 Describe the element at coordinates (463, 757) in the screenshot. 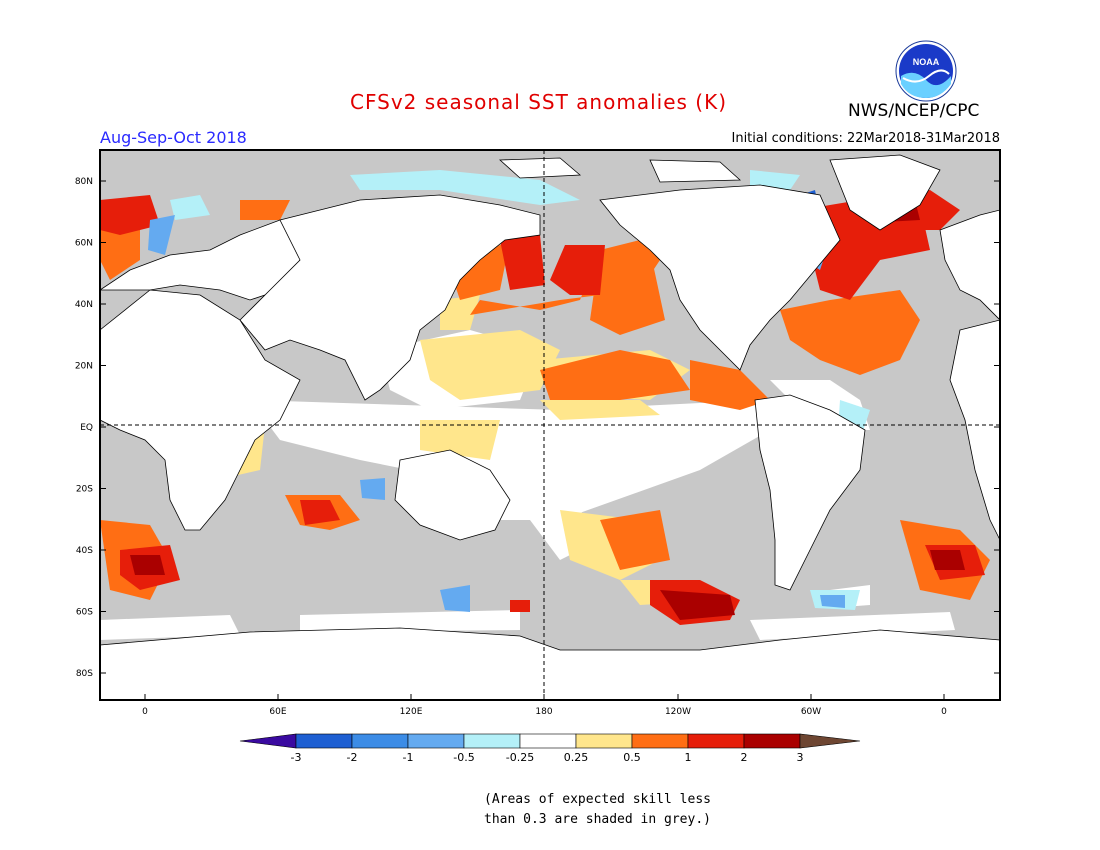

I see `colorbar-tick-3: -0.5` at that location.